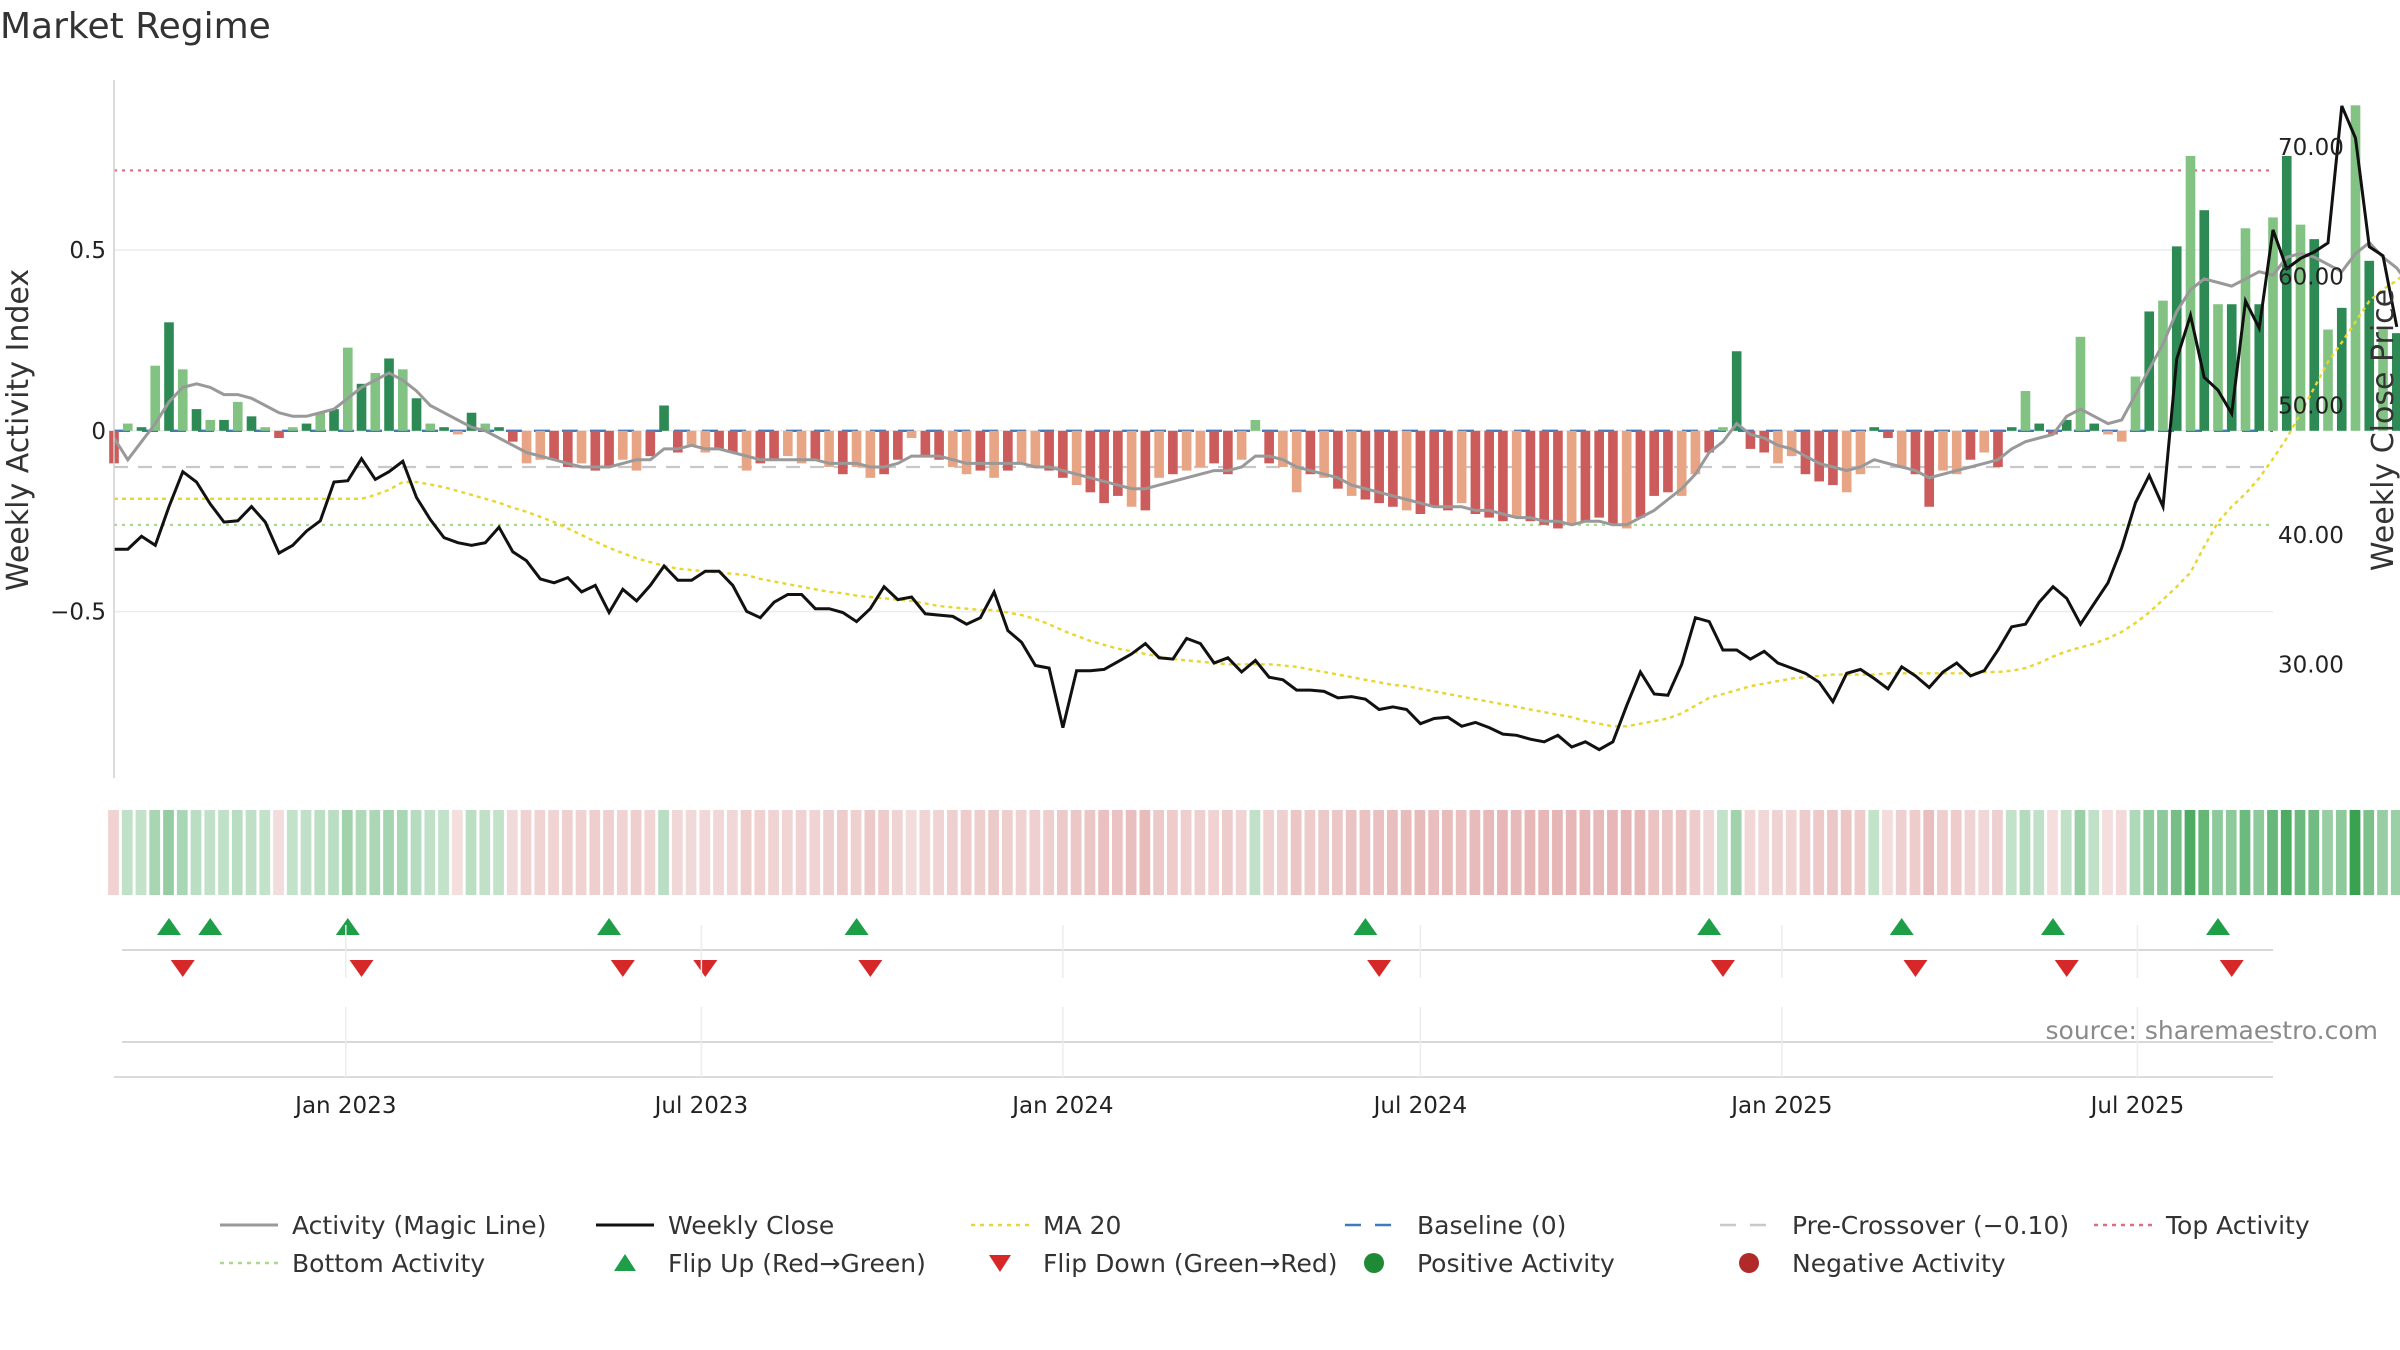 The width and height of the screenshot is (2400, 1350). I want to click on left-tick-label: 0, so click(98, 432).